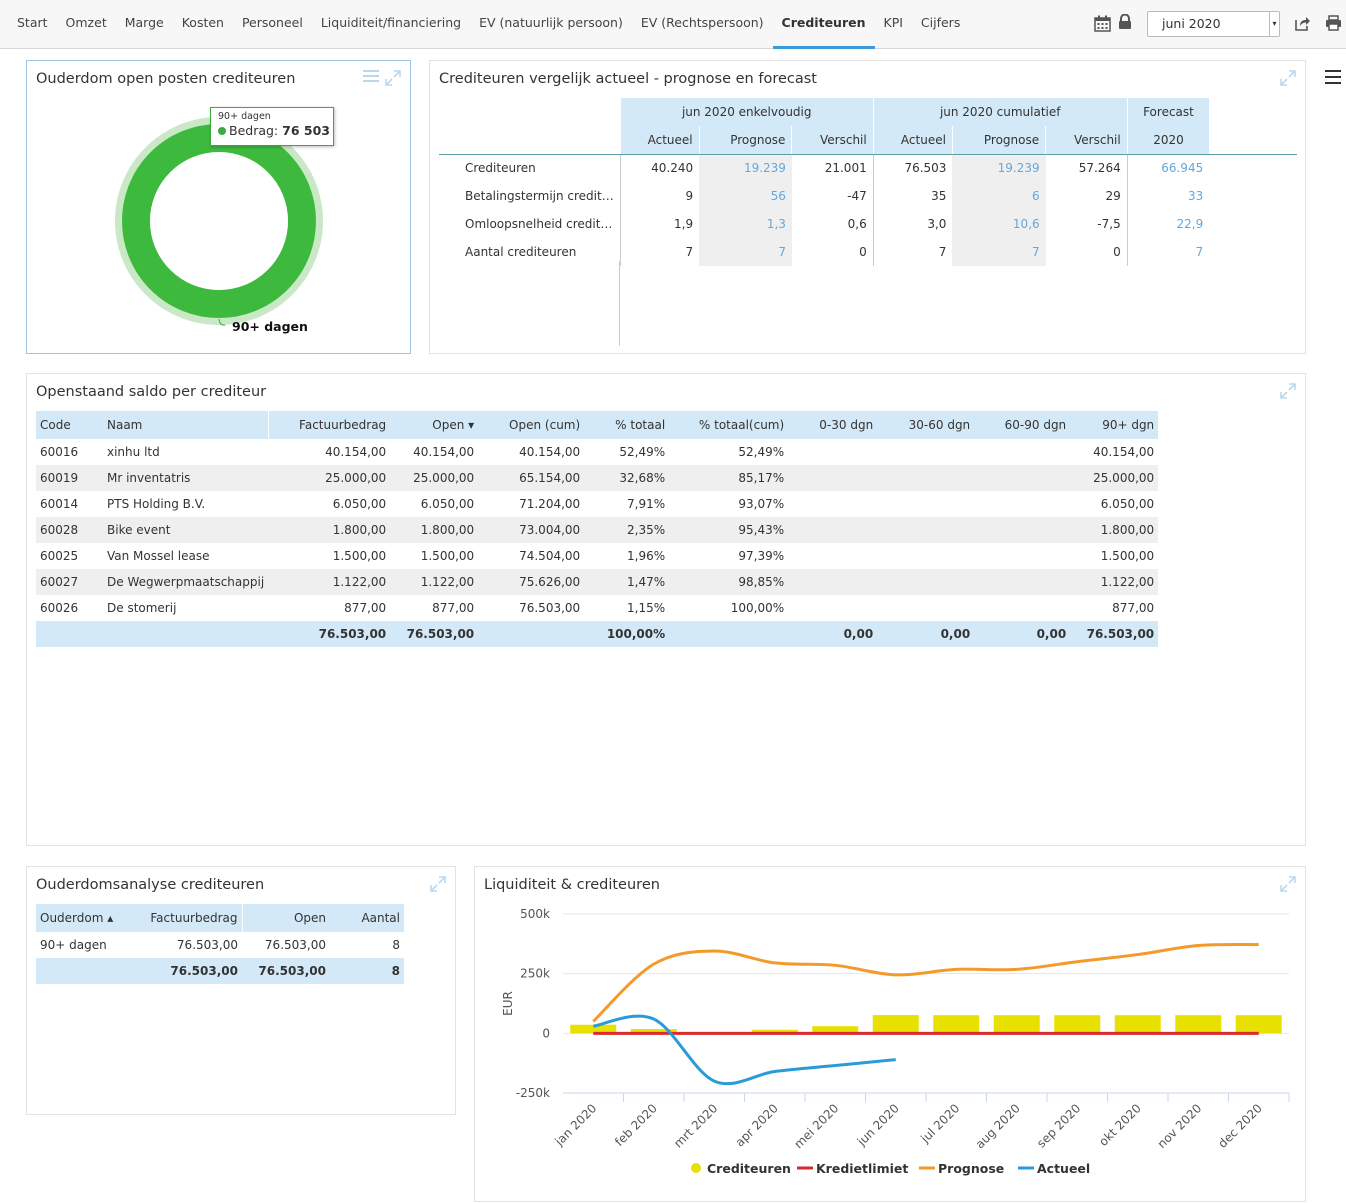  I want to click on y-tick-label: 250k, so click(535, 974).